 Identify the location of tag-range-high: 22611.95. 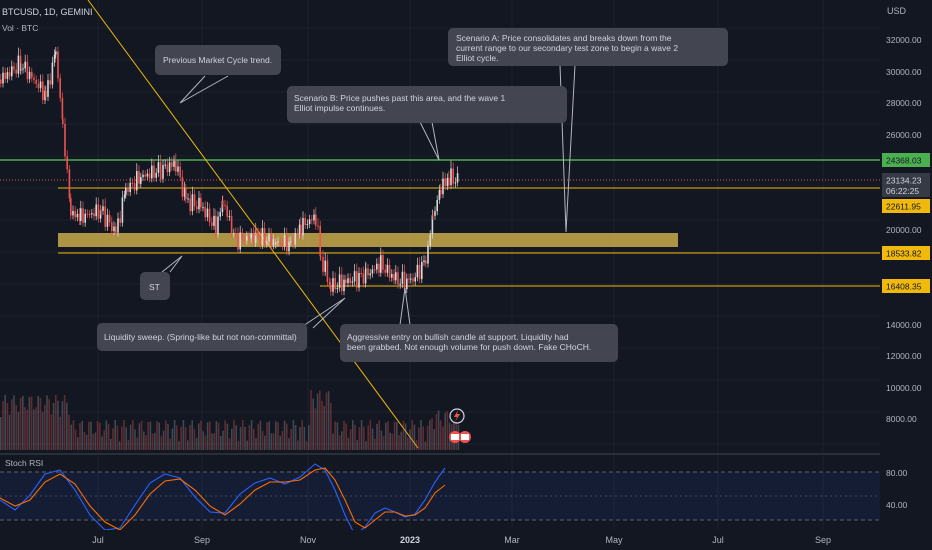
(906, 206).